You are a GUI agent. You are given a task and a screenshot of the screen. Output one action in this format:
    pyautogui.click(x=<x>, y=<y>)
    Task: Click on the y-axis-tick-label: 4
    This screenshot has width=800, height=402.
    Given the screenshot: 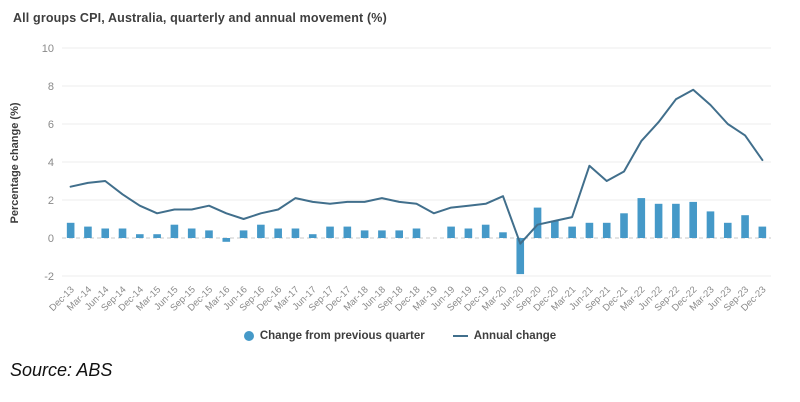 What is the action you would take?
    pyautogui.click(x=51, y=163)
    